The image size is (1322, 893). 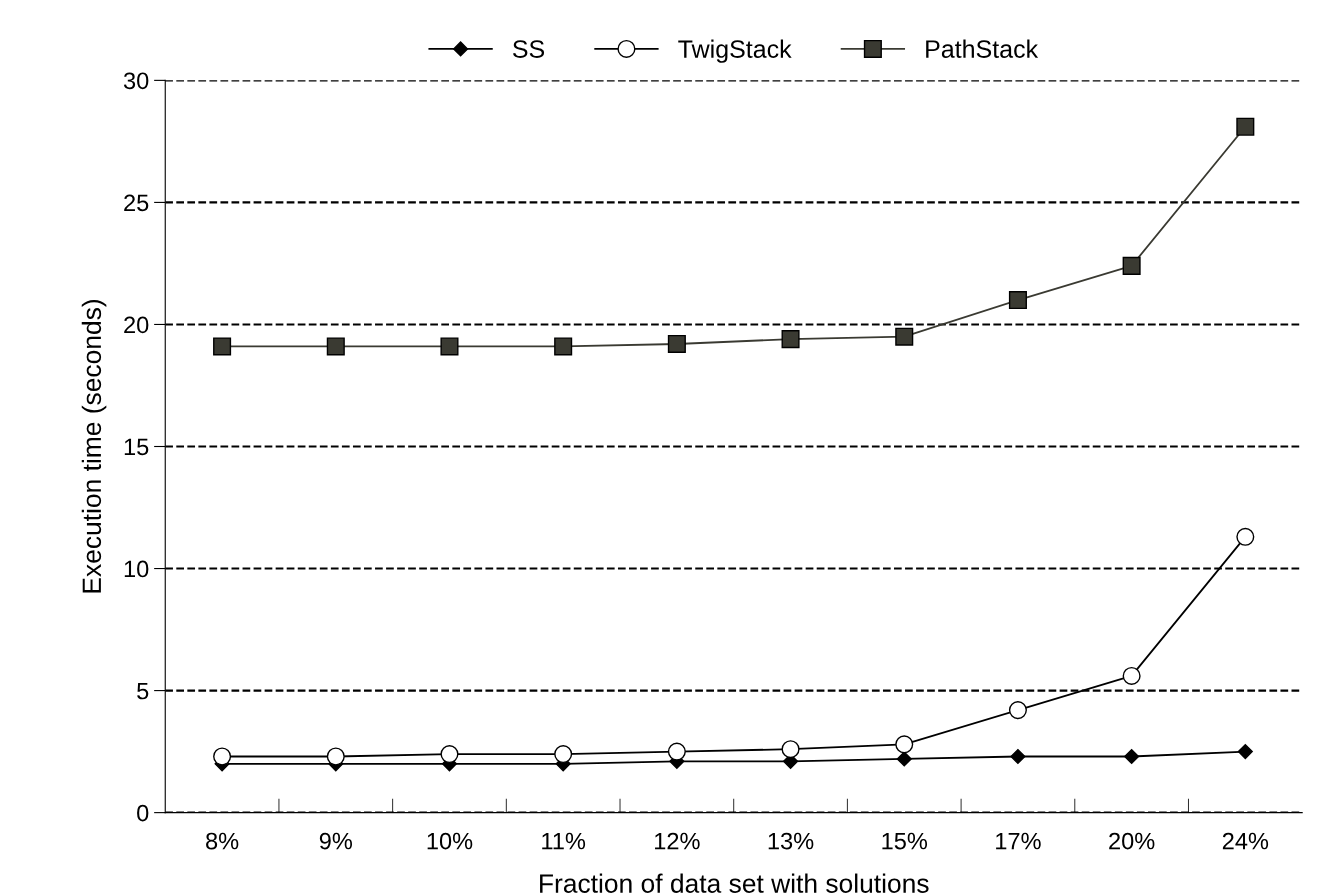 What do you see at coordinates (222, 841) in the screenshot?
I see `x-tick-label: 8%` at bounding box center [222, 841].